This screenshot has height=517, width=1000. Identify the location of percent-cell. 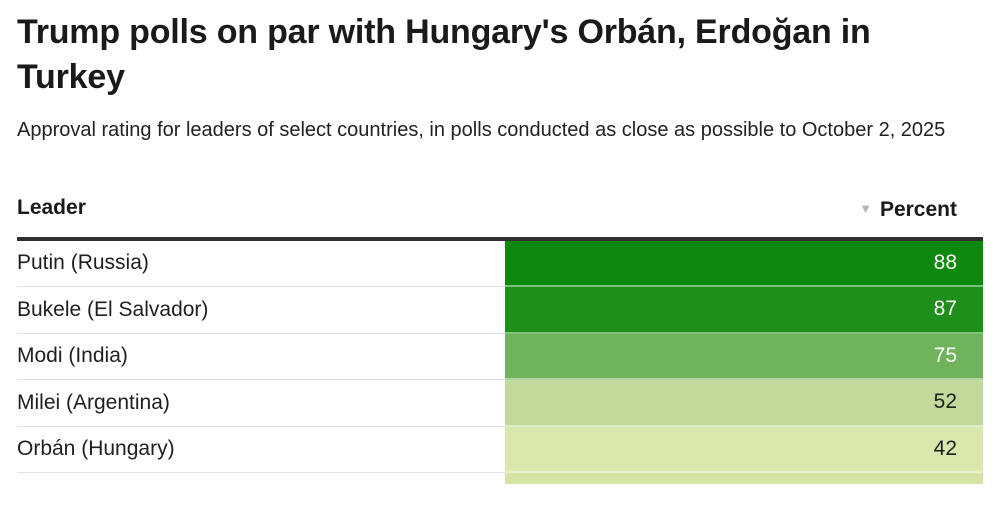
(744, 478).